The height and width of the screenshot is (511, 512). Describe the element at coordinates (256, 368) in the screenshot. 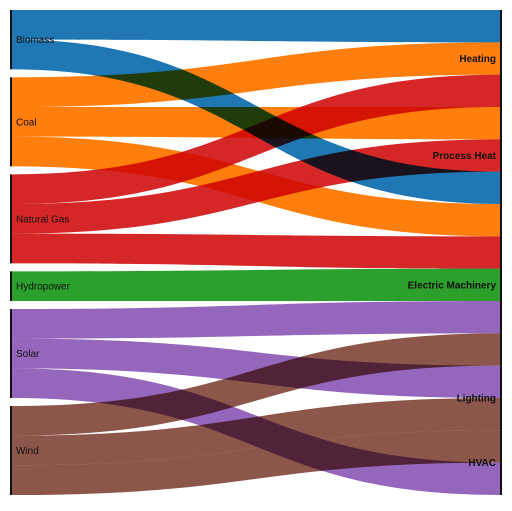

I see `link-solar-to-lighting` at that location.